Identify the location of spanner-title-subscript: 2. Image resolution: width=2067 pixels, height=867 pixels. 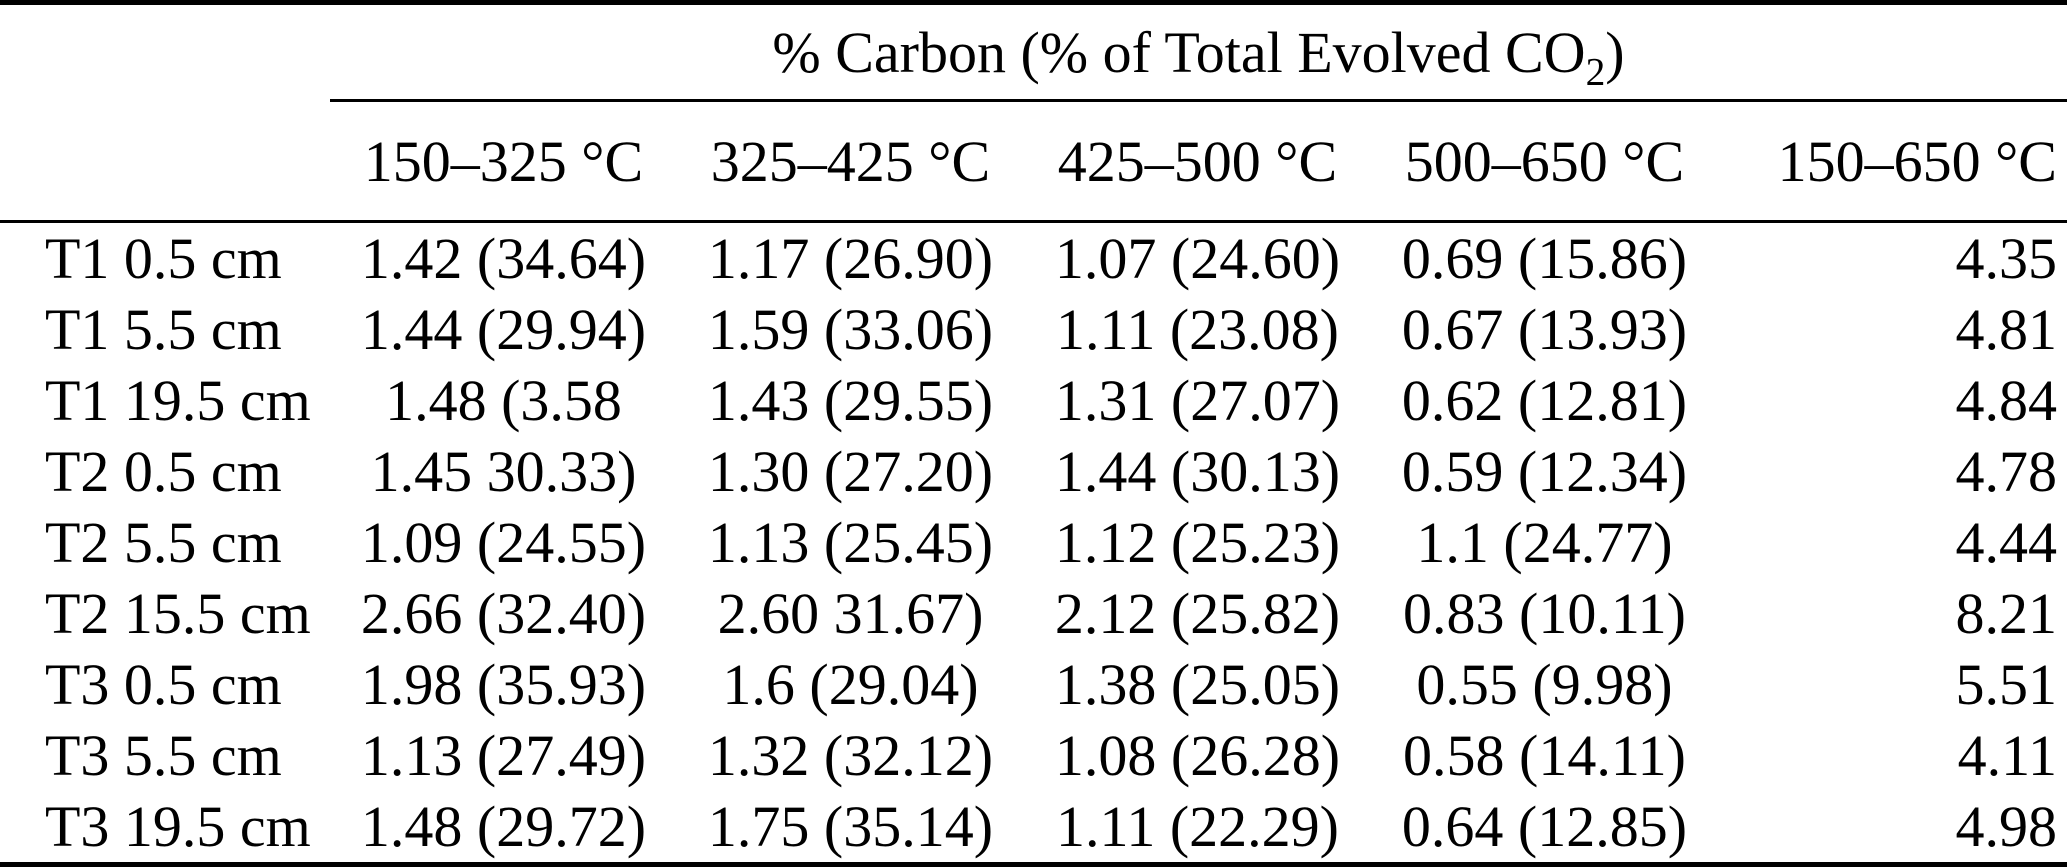
(1595, 71).